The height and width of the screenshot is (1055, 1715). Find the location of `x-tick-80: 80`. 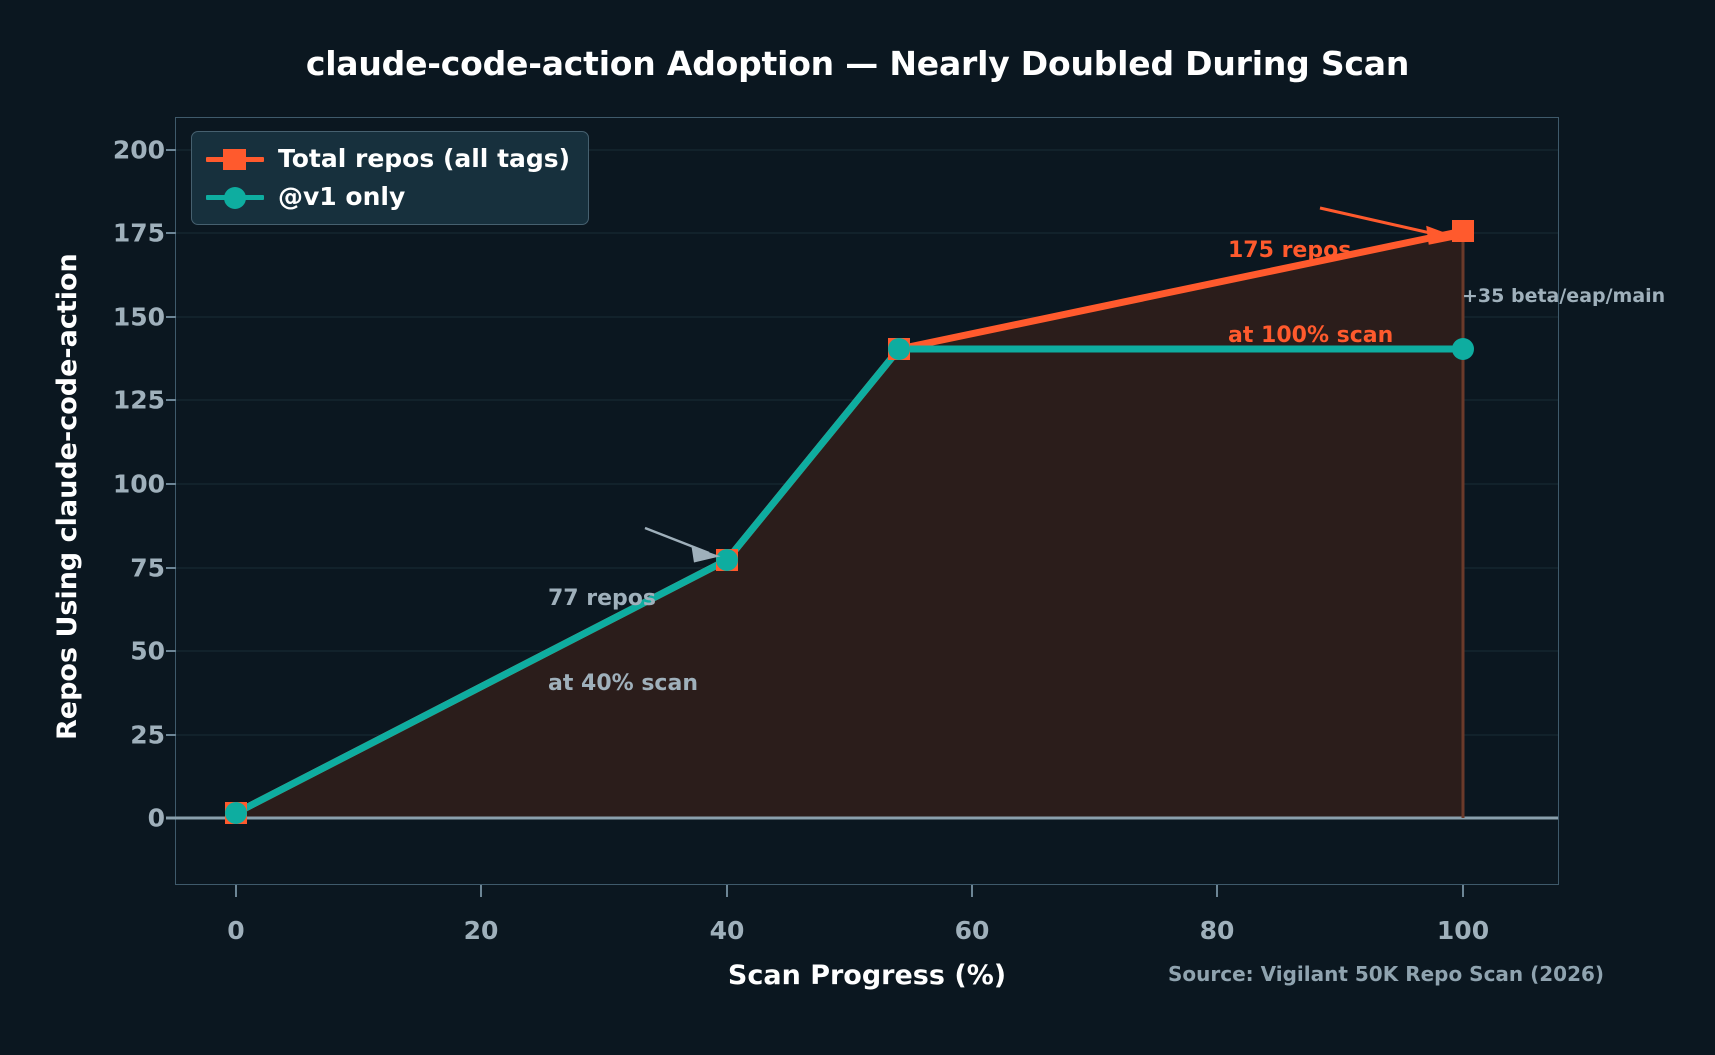

x-tick-80: 80 is located at coordinates (1217, 930).